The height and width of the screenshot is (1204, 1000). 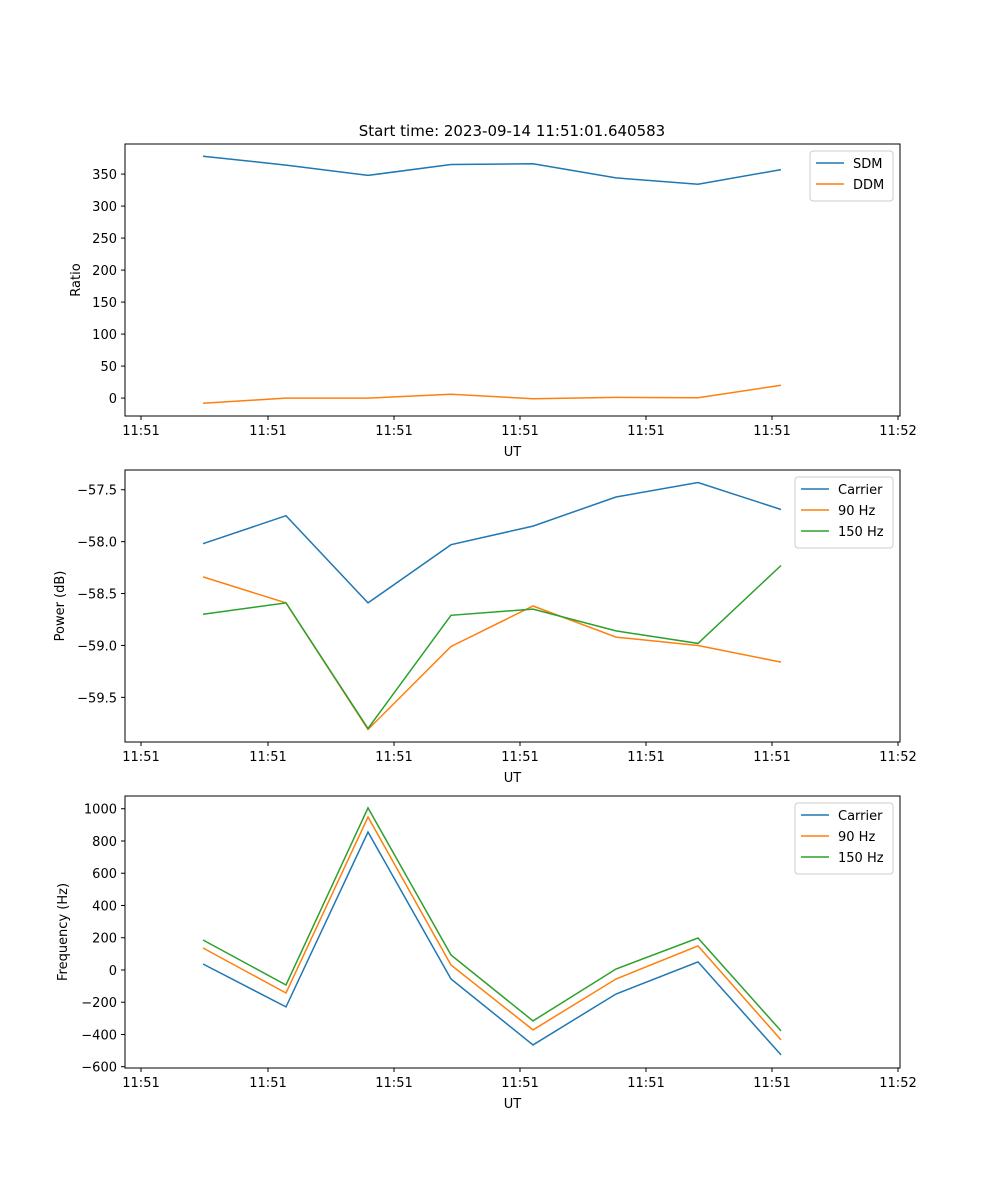 What do you see at coordinates (104, 842) in the screenshot?
I see `y-tick-label: 800` at bounding box center [104, 842].